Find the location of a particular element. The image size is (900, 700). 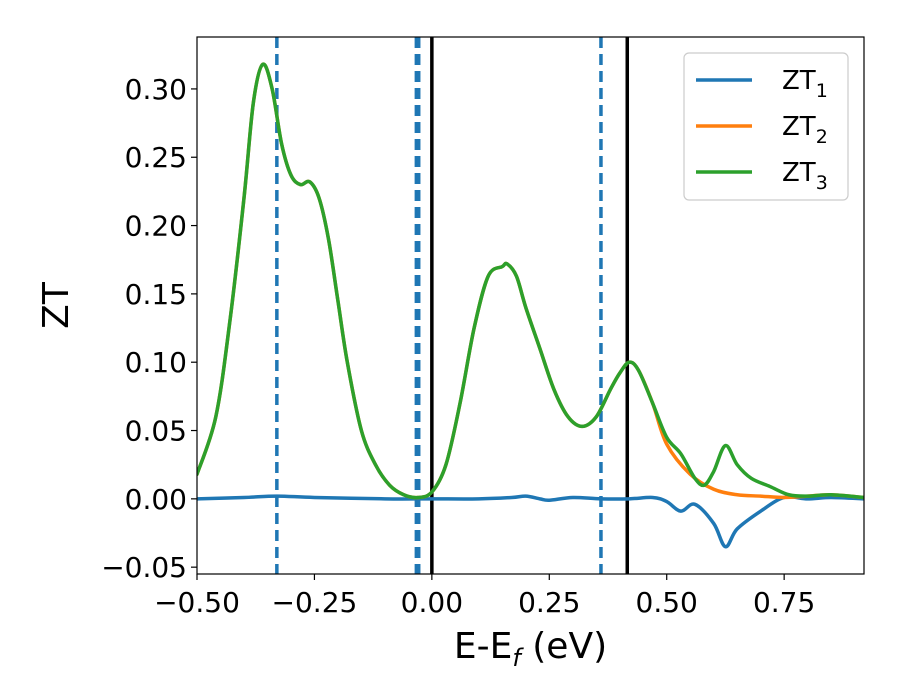

y-tick-label: 0.15 is located at coordinates (156, 294).